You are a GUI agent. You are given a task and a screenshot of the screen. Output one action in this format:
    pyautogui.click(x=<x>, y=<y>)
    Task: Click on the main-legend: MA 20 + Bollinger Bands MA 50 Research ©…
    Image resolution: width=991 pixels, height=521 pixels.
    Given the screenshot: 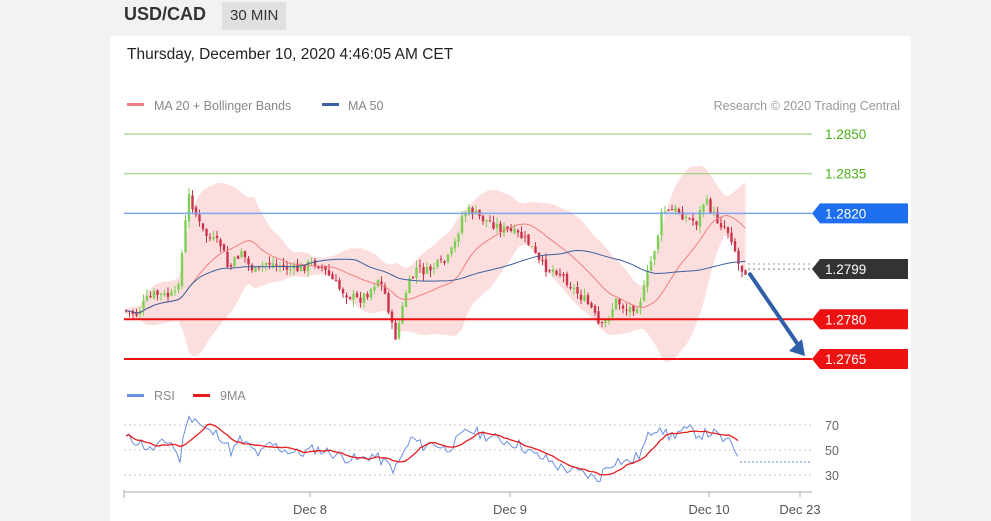 What is the action you would take?
    pyautogui.click(x=513, y=106)
    